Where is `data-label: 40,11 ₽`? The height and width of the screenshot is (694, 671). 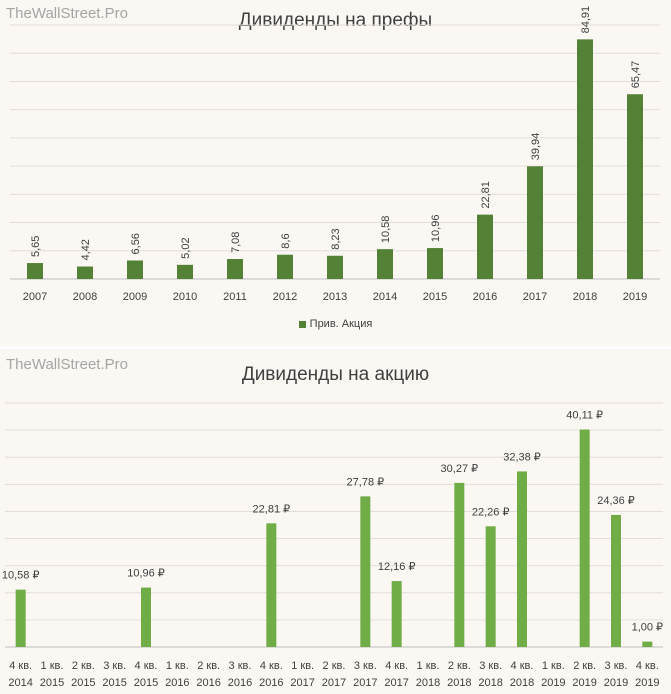
data-label: 40,11 ₽ is located at coordinates (584, 416).